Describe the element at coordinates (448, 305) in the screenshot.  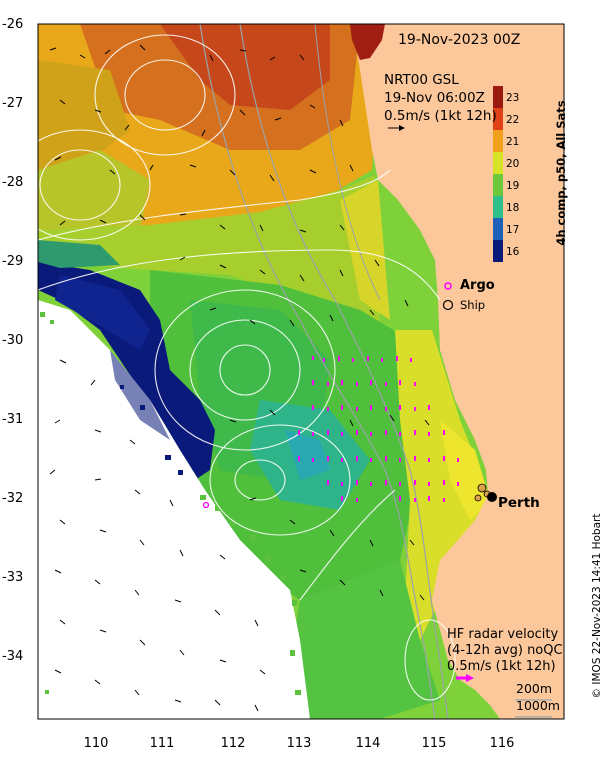
I see `ship-legend-symbol` at that location.